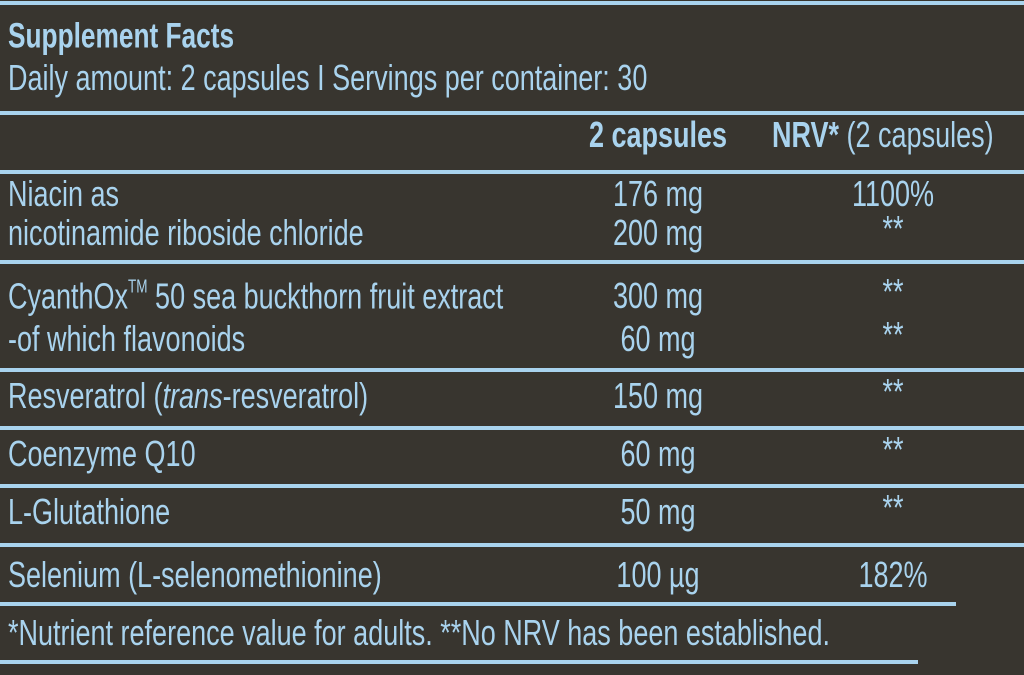  I want to click on name-part: CyanthOx, so click(68, 296).